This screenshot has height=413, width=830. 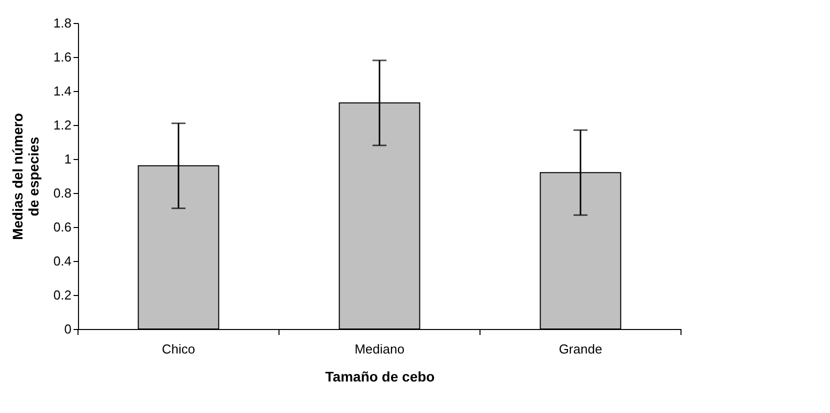 I want to click on x-tick-label: Grande, so click(x=580, y=349).